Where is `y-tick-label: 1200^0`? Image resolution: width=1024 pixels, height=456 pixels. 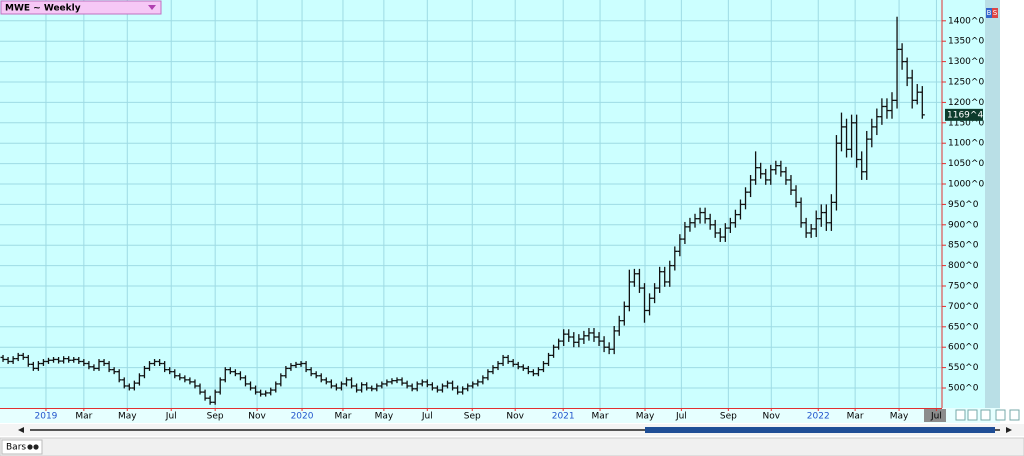
y-tick-label: 1200^0 is located at coordinates (966, 103).